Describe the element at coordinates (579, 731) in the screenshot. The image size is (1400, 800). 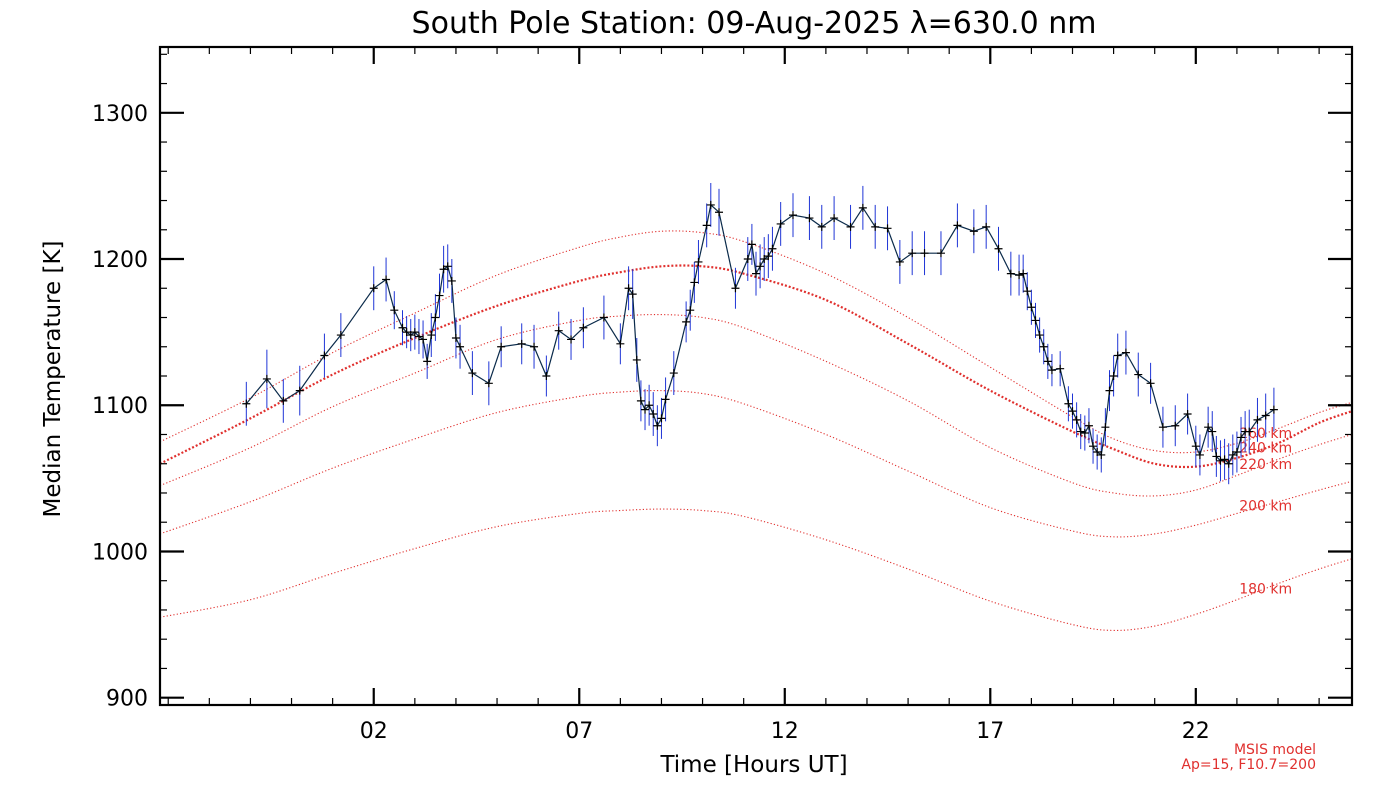
I see `x-tick-label: 07` at that location.